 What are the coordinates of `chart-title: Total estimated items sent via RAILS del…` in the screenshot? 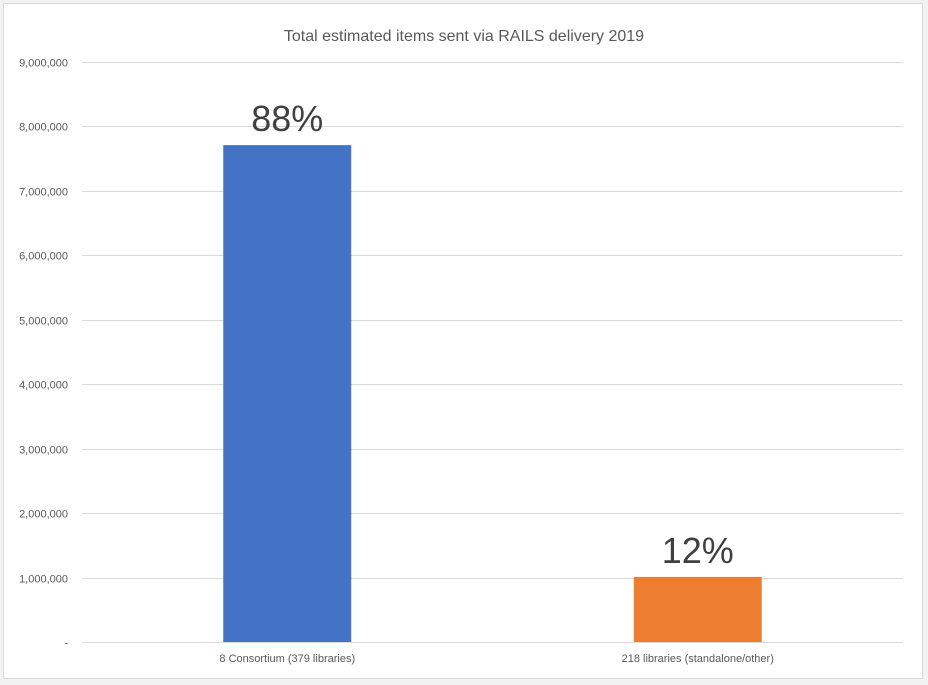 It's located at (464, 36).